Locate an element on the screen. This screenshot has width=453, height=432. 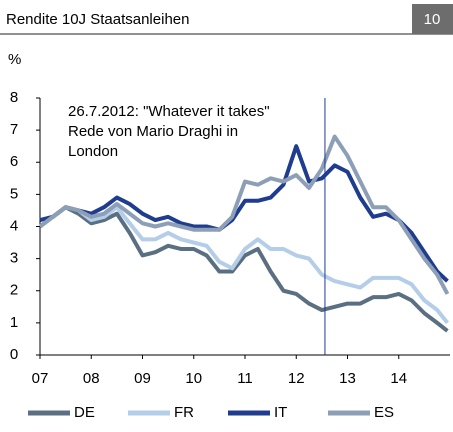
badge-box is located at coordinates (432, 19).